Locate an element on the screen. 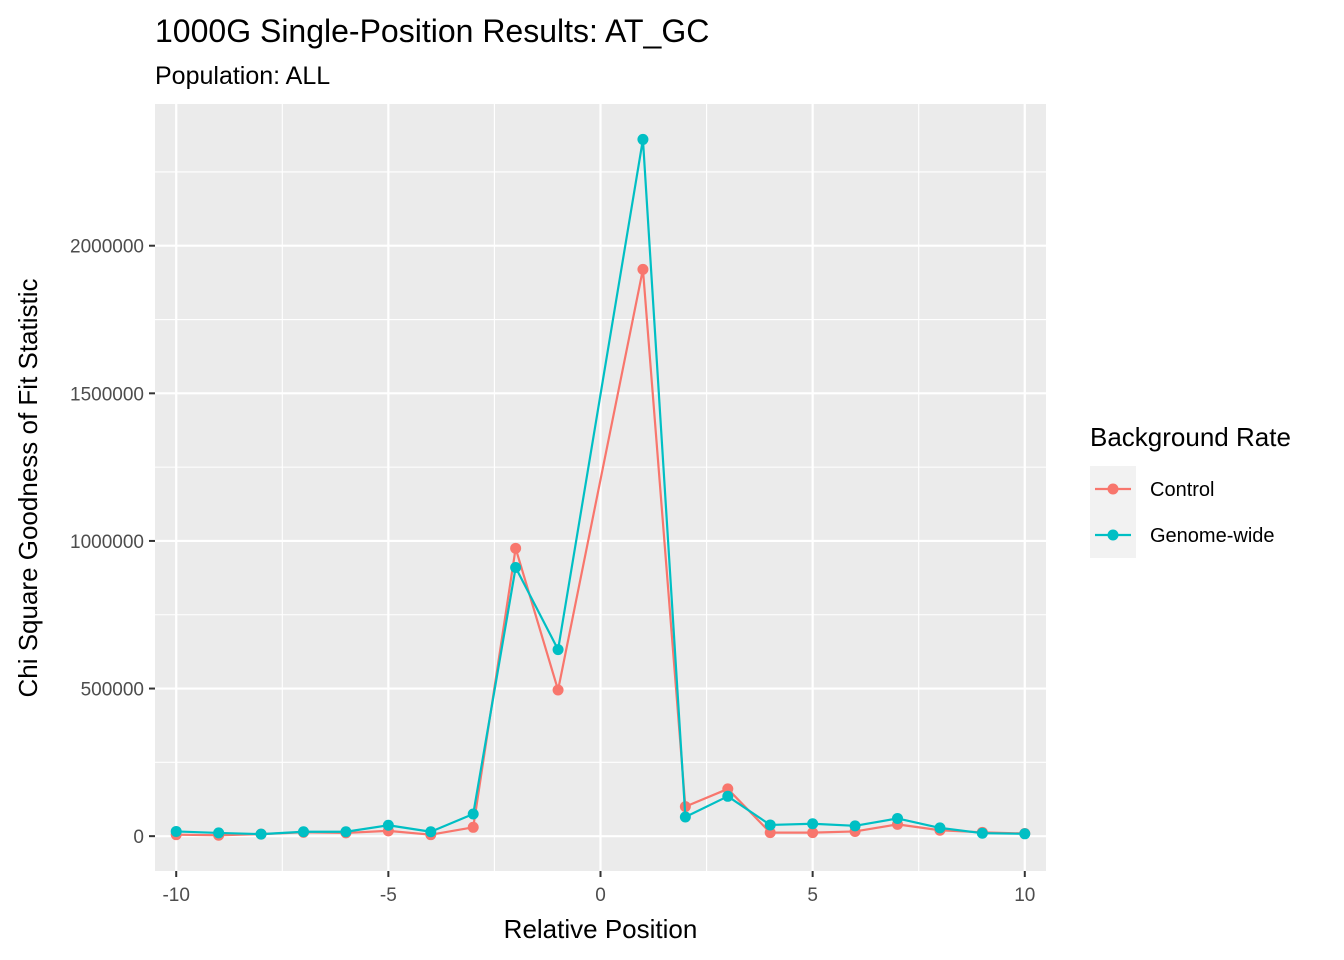 The height and width of the screenshot is (960, 1344). chart-subtitle: Population: ALL is located at coordinates (242, 76).